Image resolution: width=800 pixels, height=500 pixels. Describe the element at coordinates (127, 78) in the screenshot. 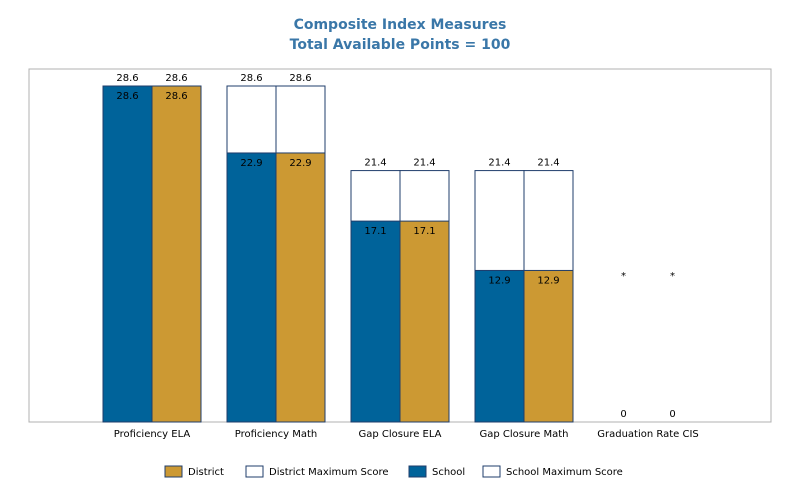

I see `school-max-label-0: 28.6` at that location.